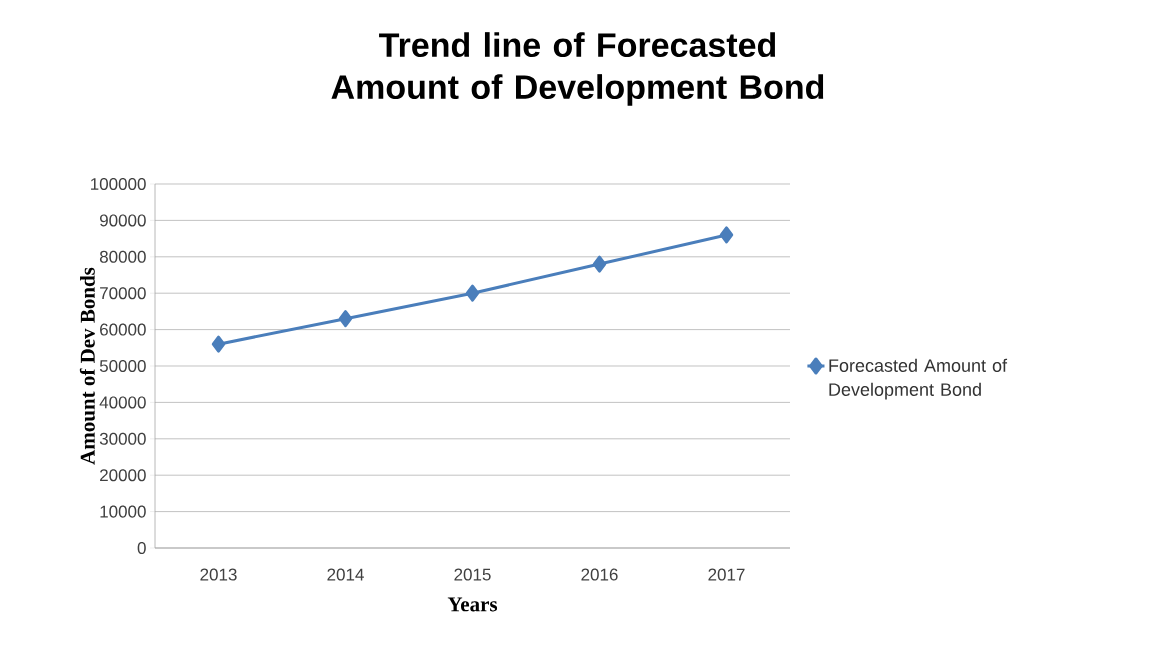 This screenshot has height=651, width=1153. Describe the element at coordinates (123, 220) in the screenshot. I see `y-tick-label: 90000` at that location.